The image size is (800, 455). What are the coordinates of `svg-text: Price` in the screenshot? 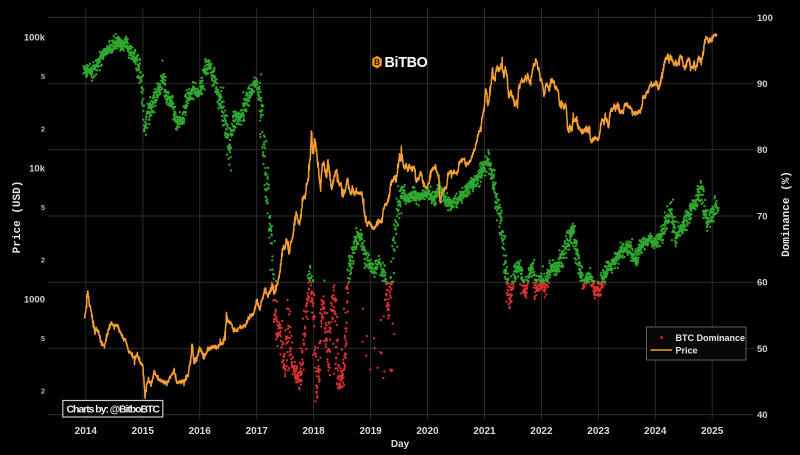 It's located at (687, 351).